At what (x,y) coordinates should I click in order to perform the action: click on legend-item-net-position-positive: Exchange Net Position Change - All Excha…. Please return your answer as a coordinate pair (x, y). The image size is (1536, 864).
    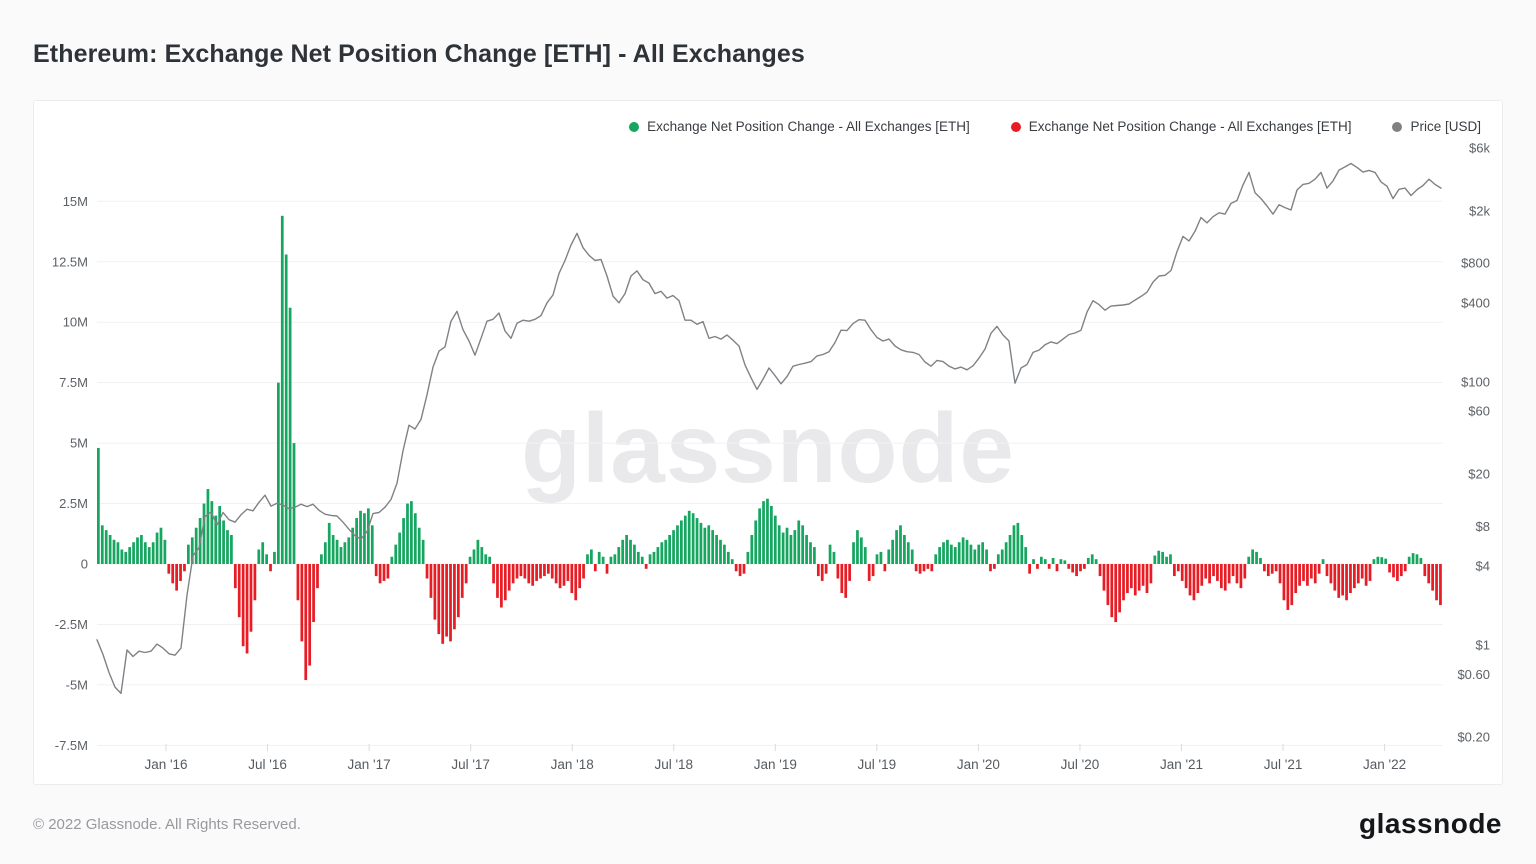
    Looking at the image, I should click on (799, 126).